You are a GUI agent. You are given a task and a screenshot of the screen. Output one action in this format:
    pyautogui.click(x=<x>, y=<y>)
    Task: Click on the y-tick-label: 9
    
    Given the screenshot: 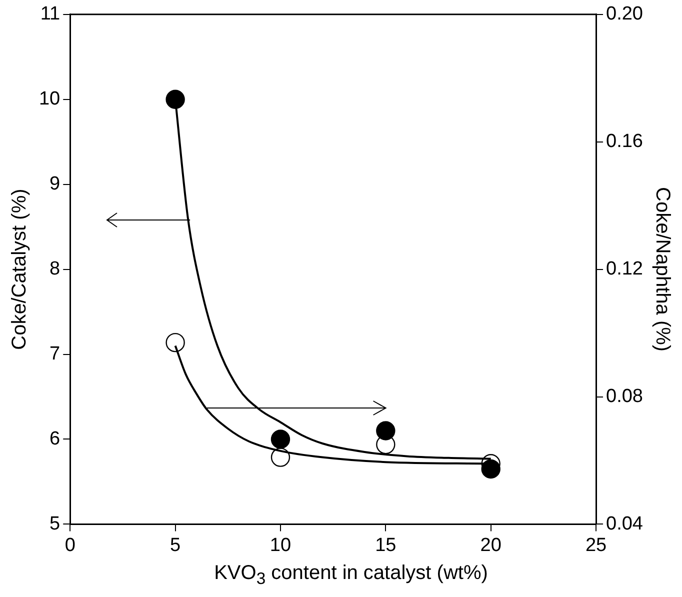 What is the action you would take?
    pyautogui.click(x=55, y=184)
    